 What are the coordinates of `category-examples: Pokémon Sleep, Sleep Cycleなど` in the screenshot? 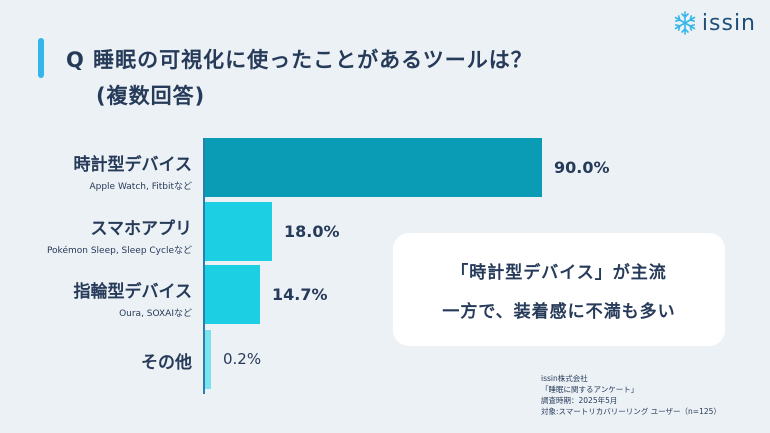 It's located at (119, 251).